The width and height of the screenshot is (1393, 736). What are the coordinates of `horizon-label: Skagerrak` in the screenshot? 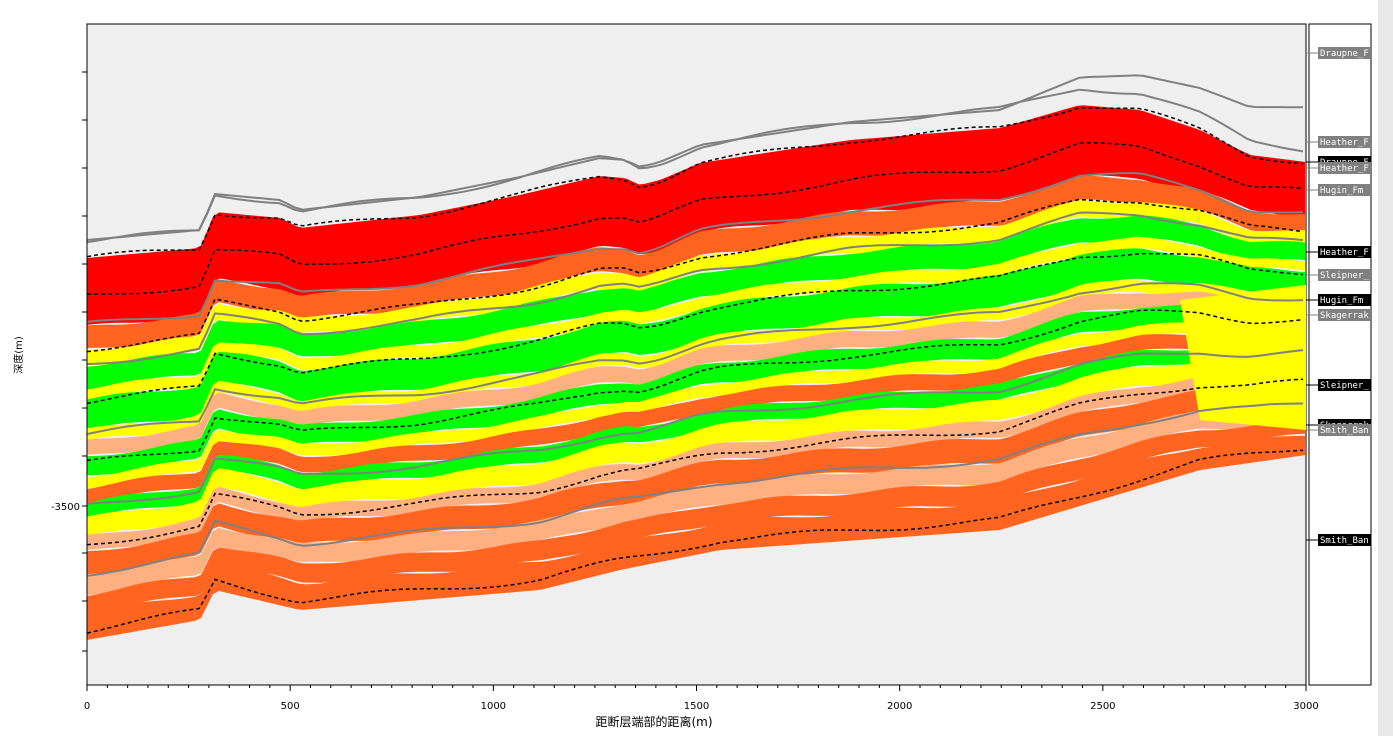 It's located at (1344, 316).